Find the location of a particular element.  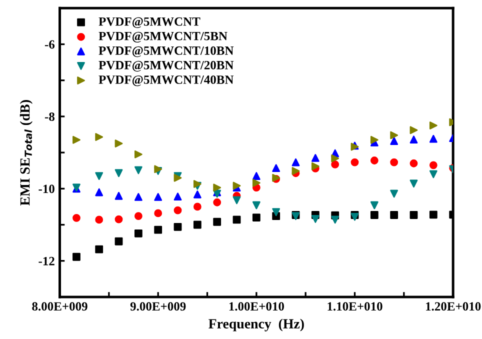

x-tick-label: 1.20E+010 is located at coordinates (453, 306).